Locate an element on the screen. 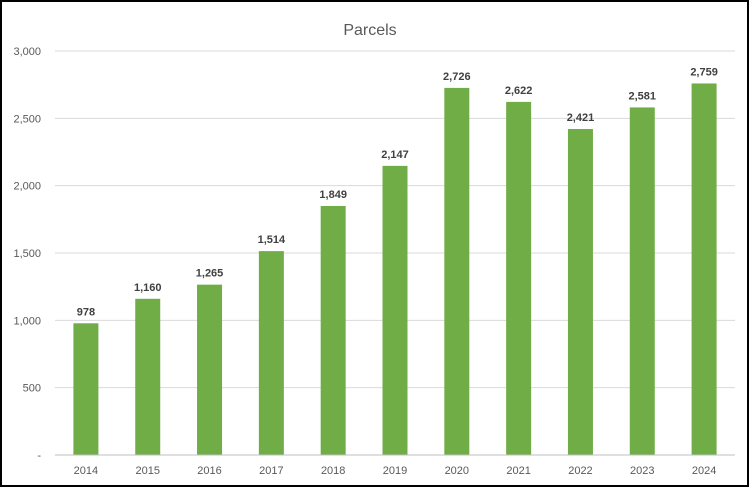 This screenshot has width=751, height=489. data-label-2024: 2,759 is located at coordinates (704, 72).